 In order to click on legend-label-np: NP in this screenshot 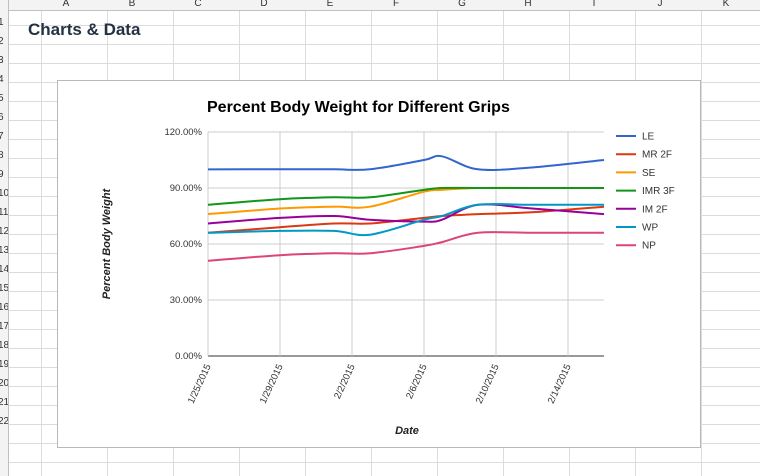, I will do `click(649, 246)`.